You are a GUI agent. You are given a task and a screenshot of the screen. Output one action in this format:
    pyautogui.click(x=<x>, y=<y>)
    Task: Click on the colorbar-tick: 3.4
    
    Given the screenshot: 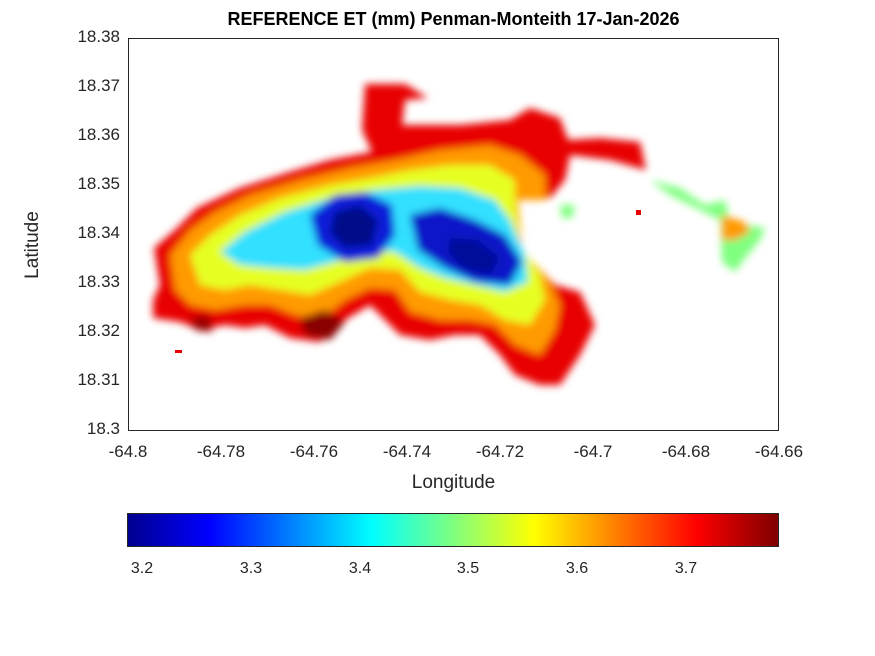 What is the action you would take?
    pyautogui.click(x=360, y=568)
    